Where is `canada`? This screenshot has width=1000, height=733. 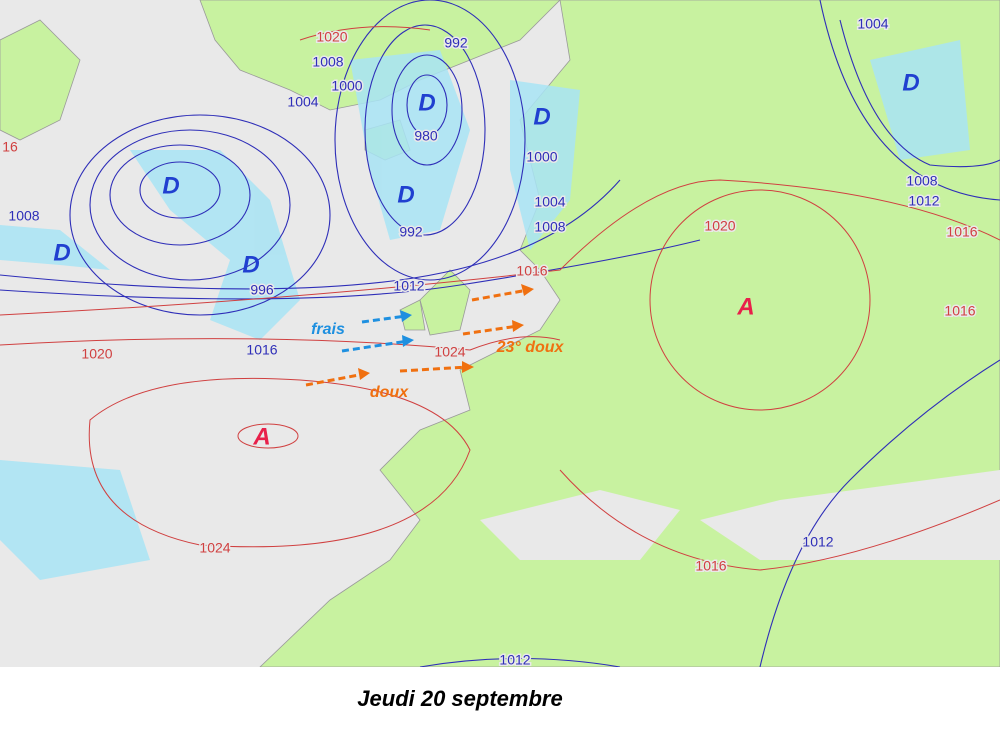 canada is located at coordinates (40, 80).